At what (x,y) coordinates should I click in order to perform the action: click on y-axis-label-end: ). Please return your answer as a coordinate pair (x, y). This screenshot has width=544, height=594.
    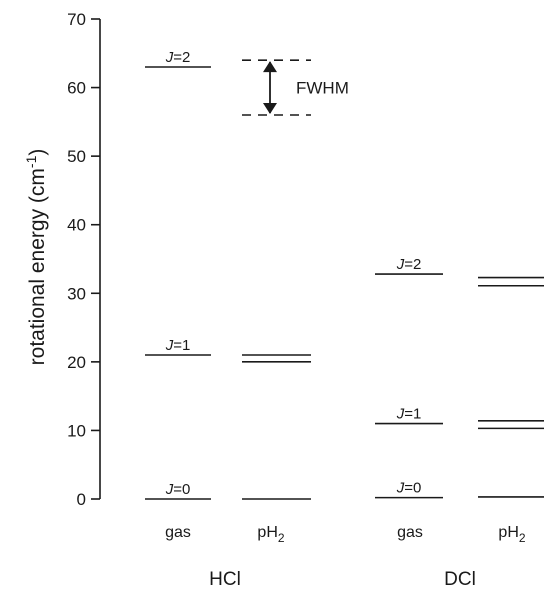
    Looking at the image, I should click on (37, 152).